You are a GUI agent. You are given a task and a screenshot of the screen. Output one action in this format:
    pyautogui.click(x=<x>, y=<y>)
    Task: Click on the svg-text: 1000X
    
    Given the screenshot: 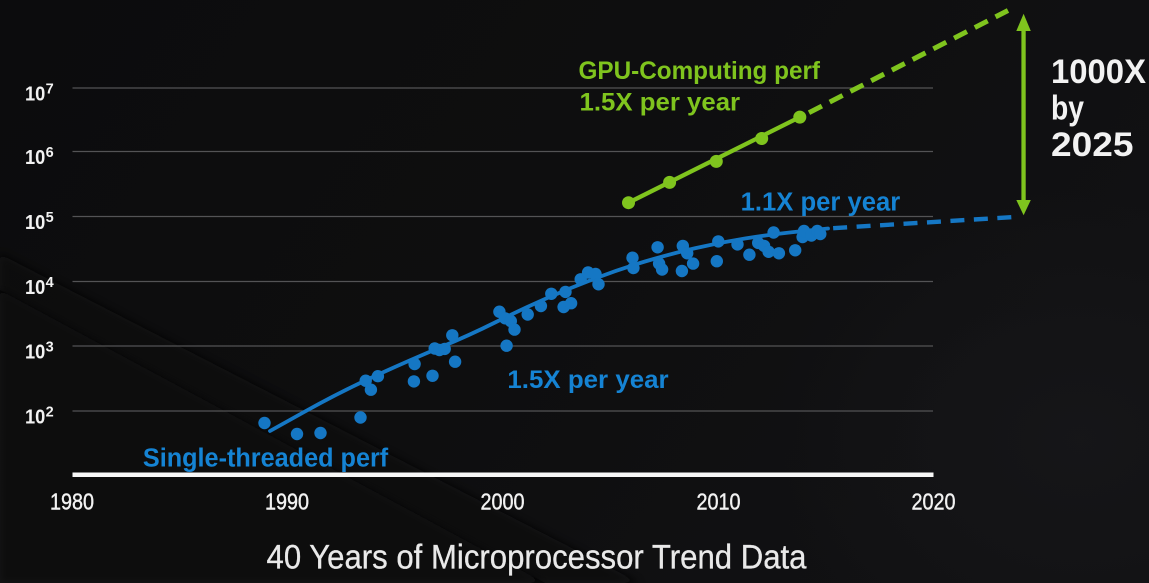 What is the action you would take?
    pyautogui.click(x=1098, y=72)
    